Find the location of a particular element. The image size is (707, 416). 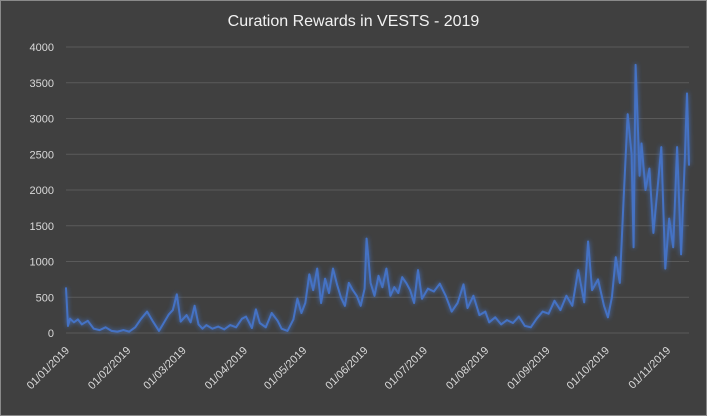

y-tick-label: 1500 is located at coordinates (42, 227).